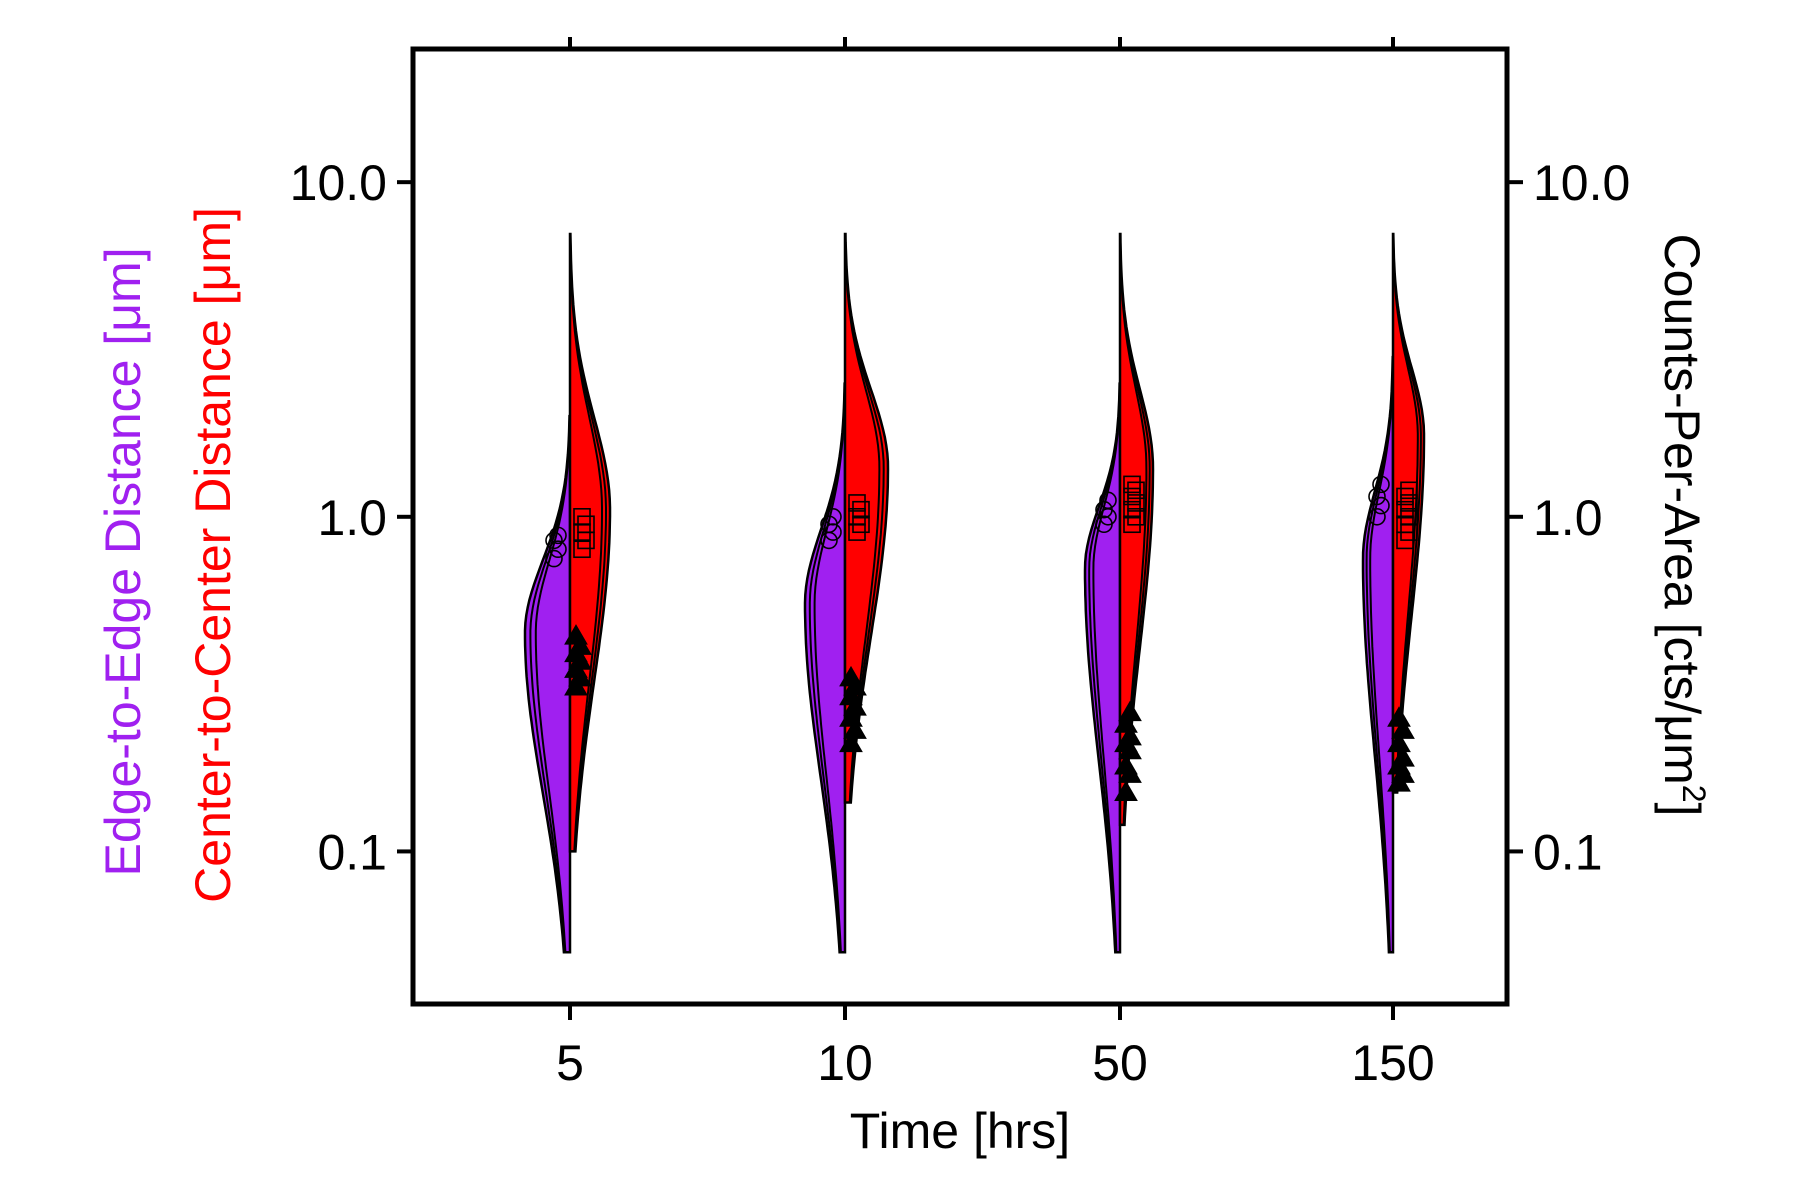 Image resolution: width=1800 pixels, height=1200 pixels. Describe the element at coordinates (570, 1063) in the screenshot. I see `x-tick-label: 5` at that location.